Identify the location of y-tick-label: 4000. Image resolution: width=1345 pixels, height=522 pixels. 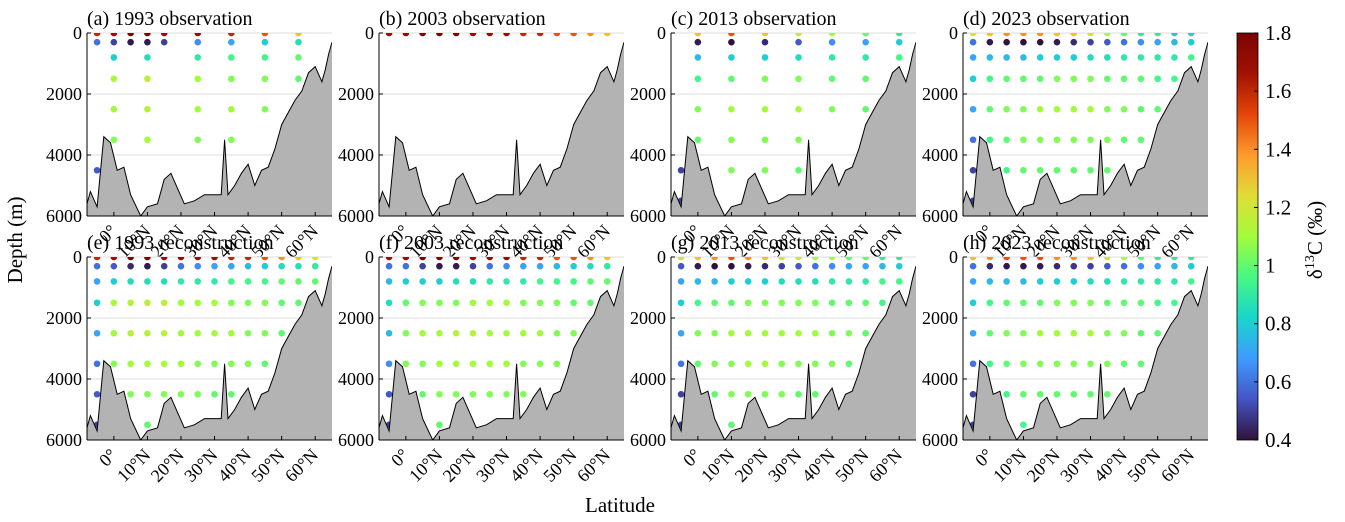
(648, 155).